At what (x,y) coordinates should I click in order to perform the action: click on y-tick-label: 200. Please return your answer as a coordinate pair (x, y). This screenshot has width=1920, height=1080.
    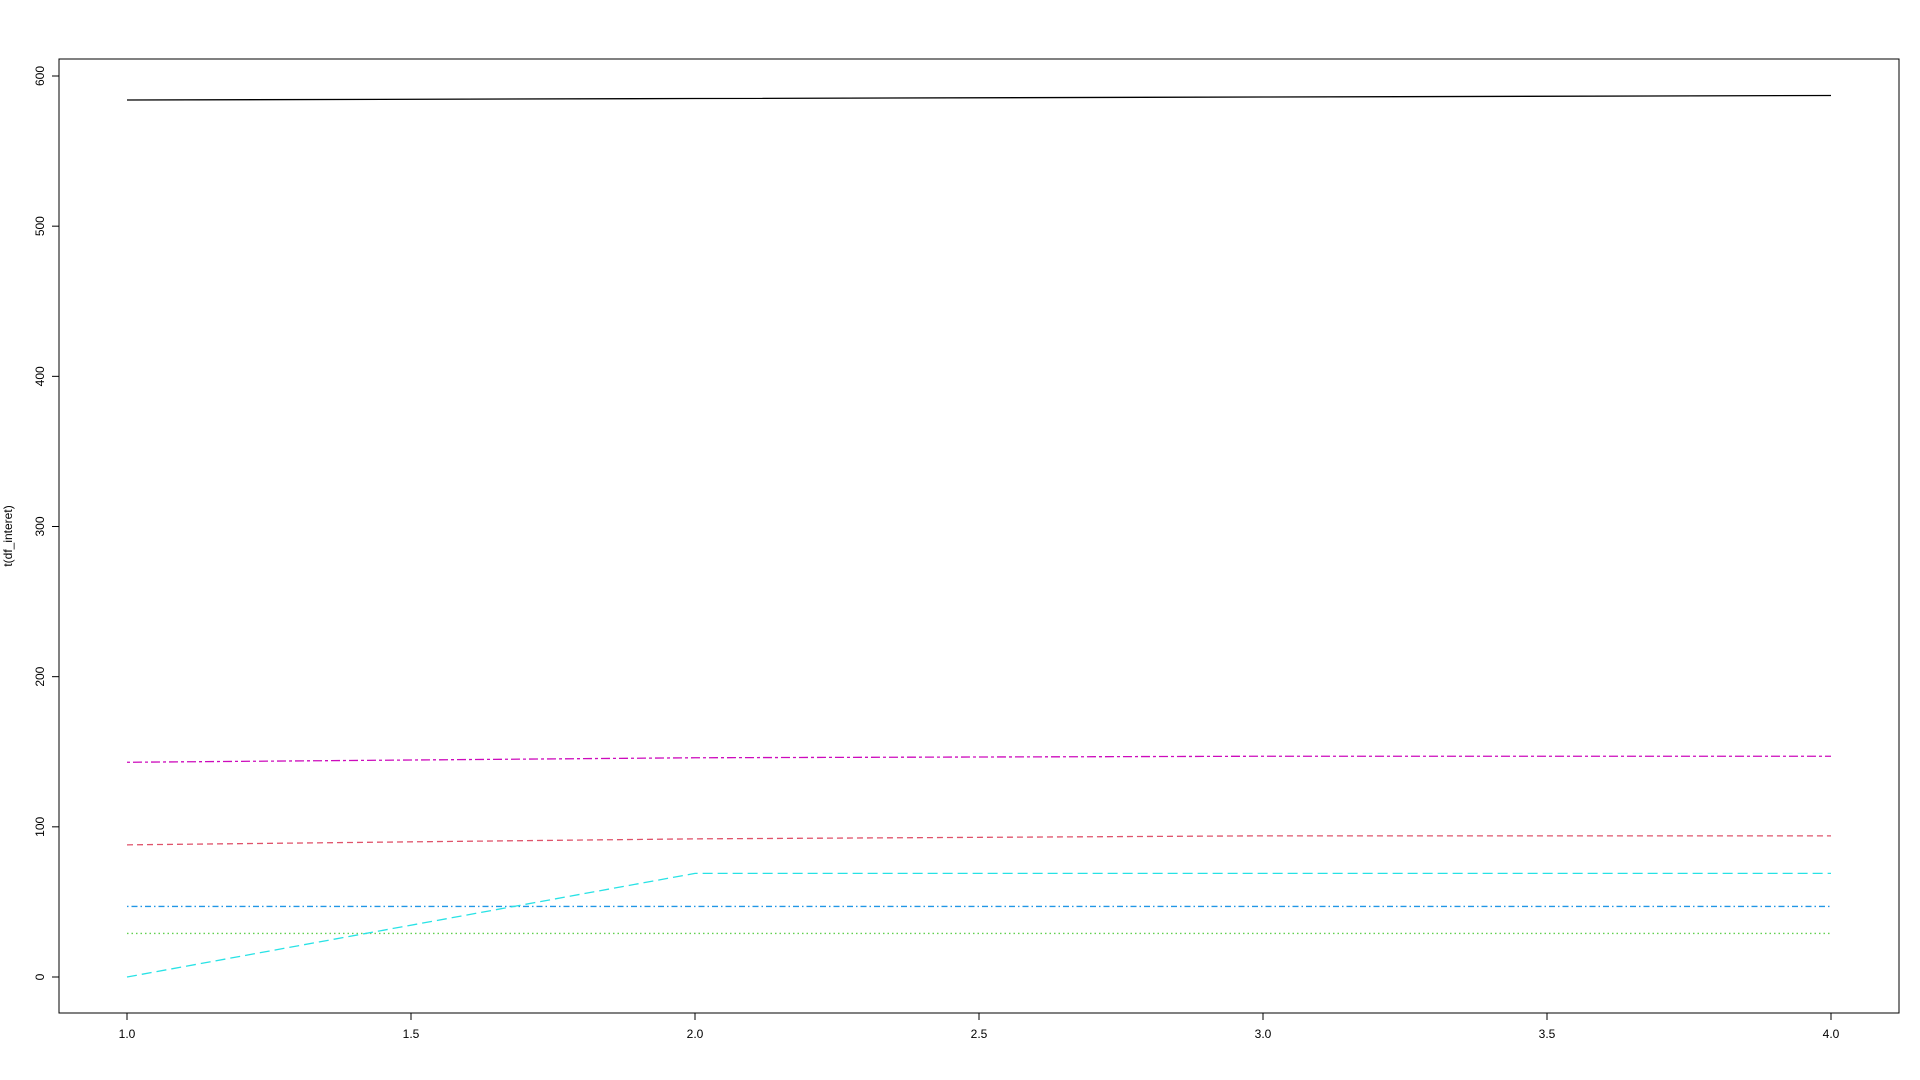
    Looking at the image, I should click on (40, 676).